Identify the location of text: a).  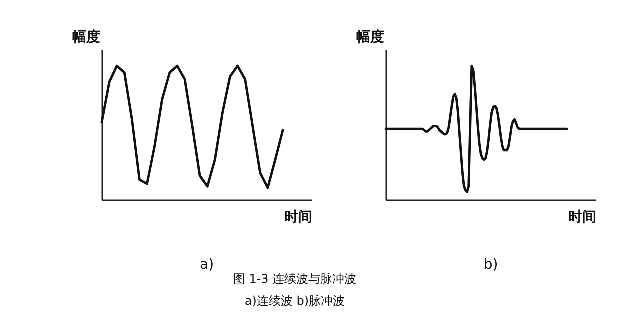
(207, 265).